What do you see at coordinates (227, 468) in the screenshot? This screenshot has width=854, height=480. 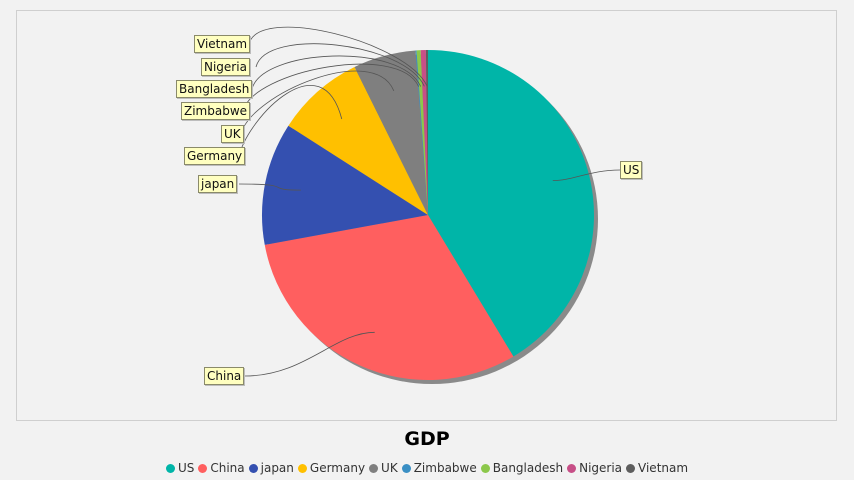 I see `legend-label: China` at bounding box center [227, 468].